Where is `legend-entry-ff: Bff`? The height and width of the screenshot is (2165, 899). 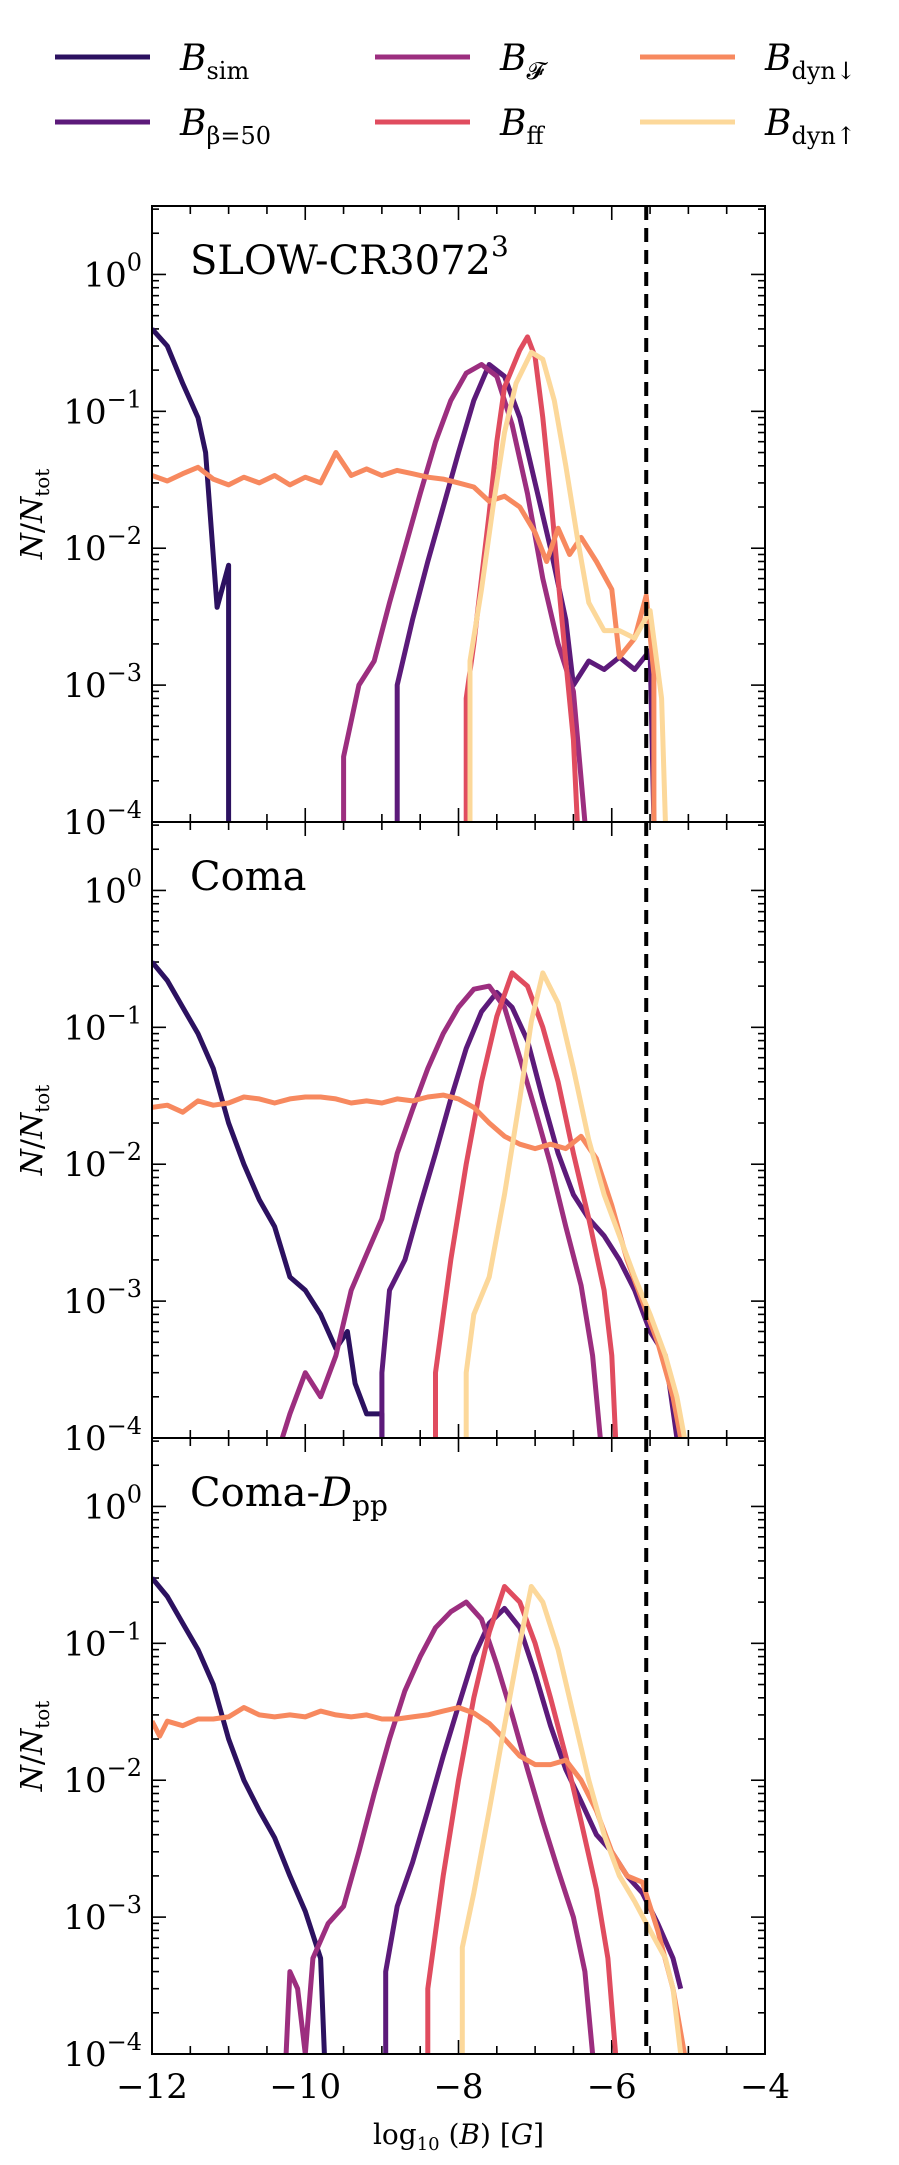
legend-entry-ff: Bff is located at coordinates (460, 126).